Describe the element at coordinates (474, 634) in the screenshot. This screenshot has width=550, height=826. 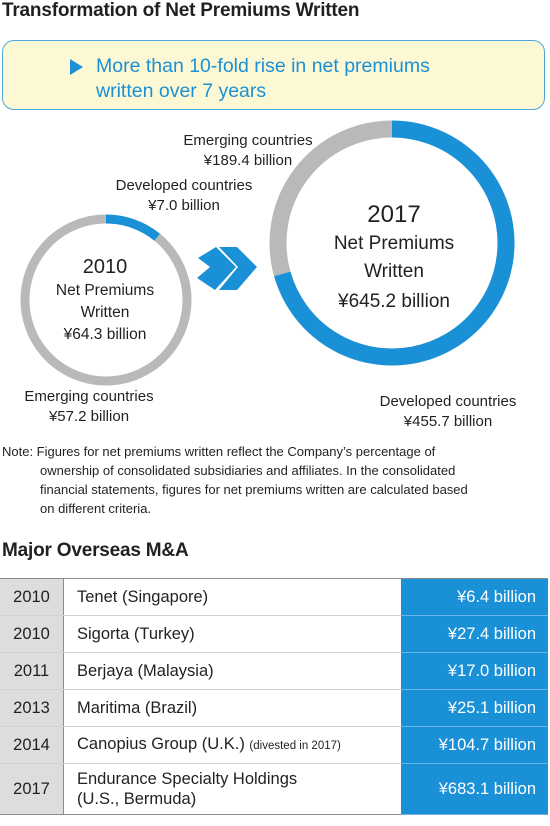
I see `row-amount: ¥27.4 billion` at that location.